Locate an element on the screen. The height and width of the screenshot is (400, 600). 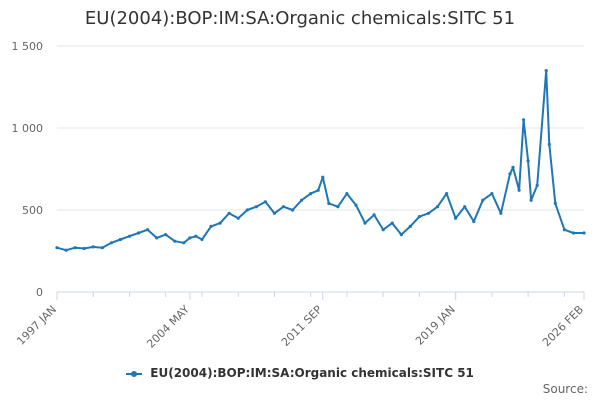
x-tick-label: 2004 MAY is located at coordinates (168, 327).